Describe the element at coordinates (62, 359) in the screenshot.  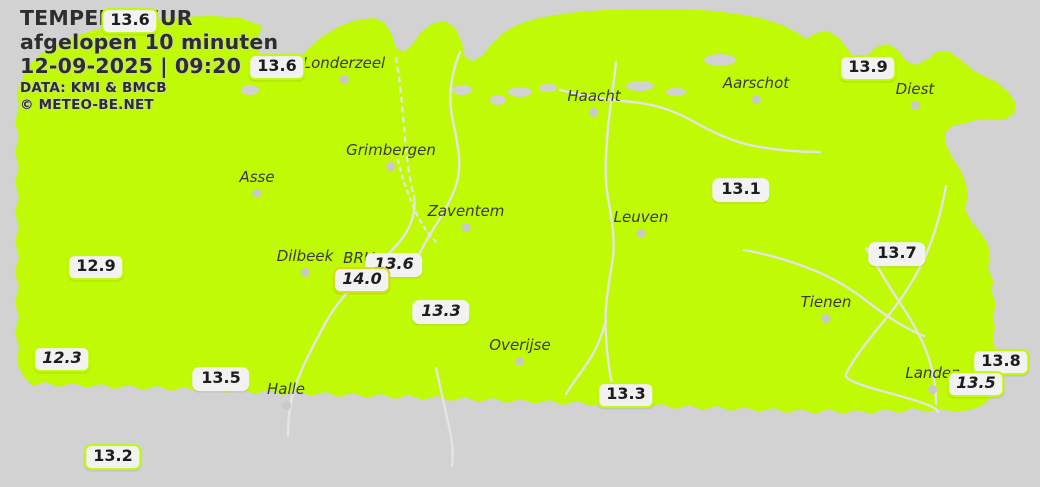
I see `temperature-badge: 12.3` at that location.